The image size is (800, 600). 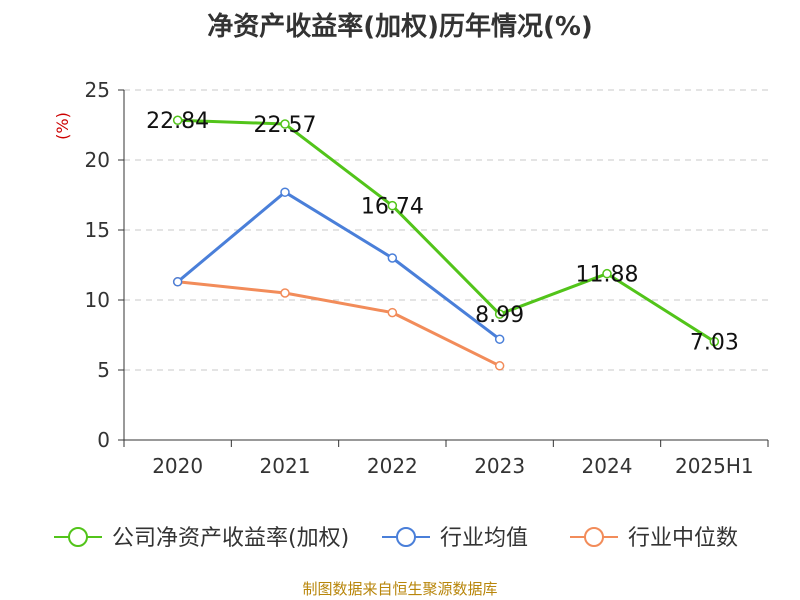 I want to click on legend-item-0: 公司净资产收益率(加权), so click(x=201, y=538).